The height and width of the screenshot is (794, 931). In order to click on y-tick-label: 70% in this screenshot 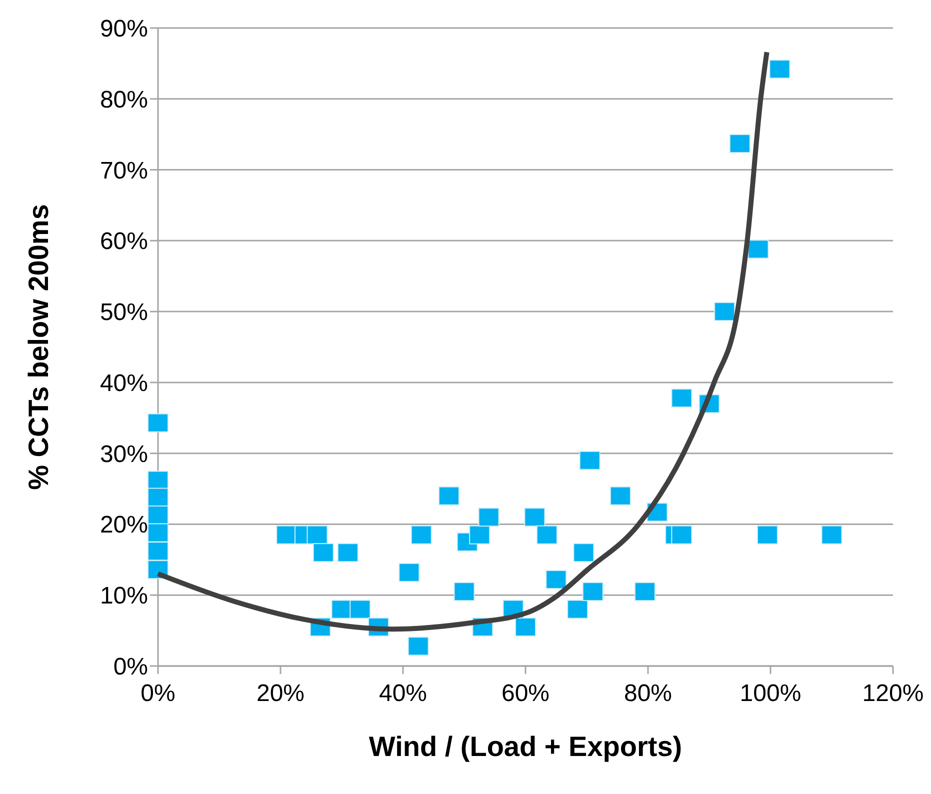, I will do `click(124, 170)`.